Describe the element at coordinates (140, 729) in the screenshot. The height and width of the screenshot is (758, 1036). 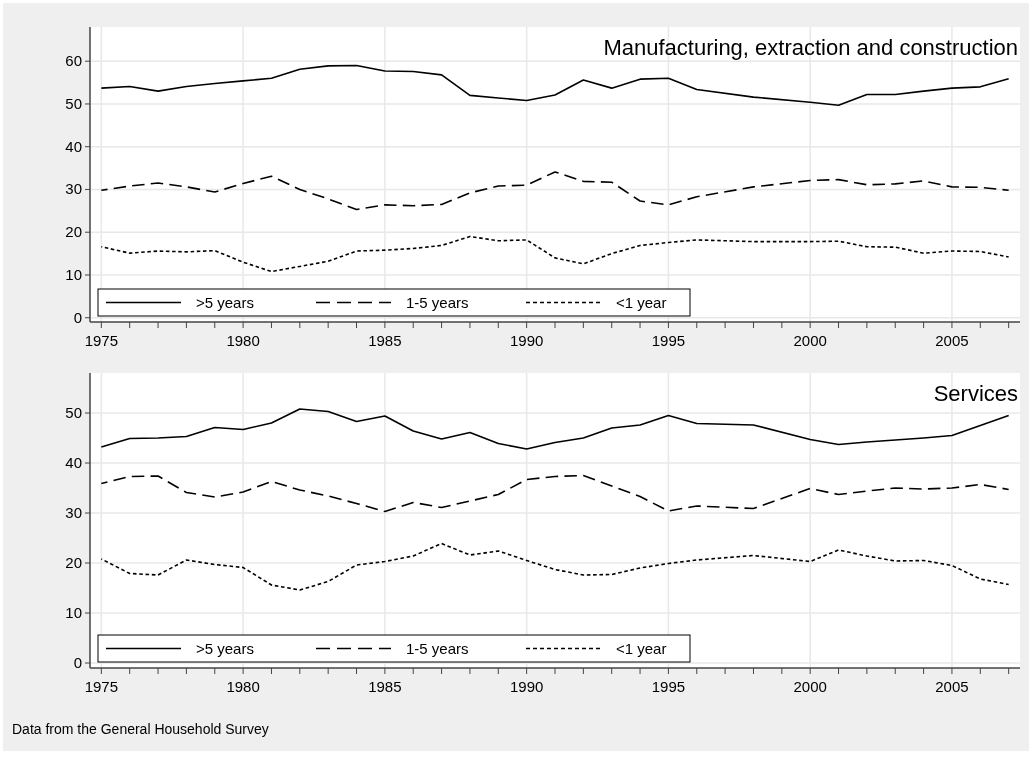
I see `text: Data from the General Household Survey` at that location.